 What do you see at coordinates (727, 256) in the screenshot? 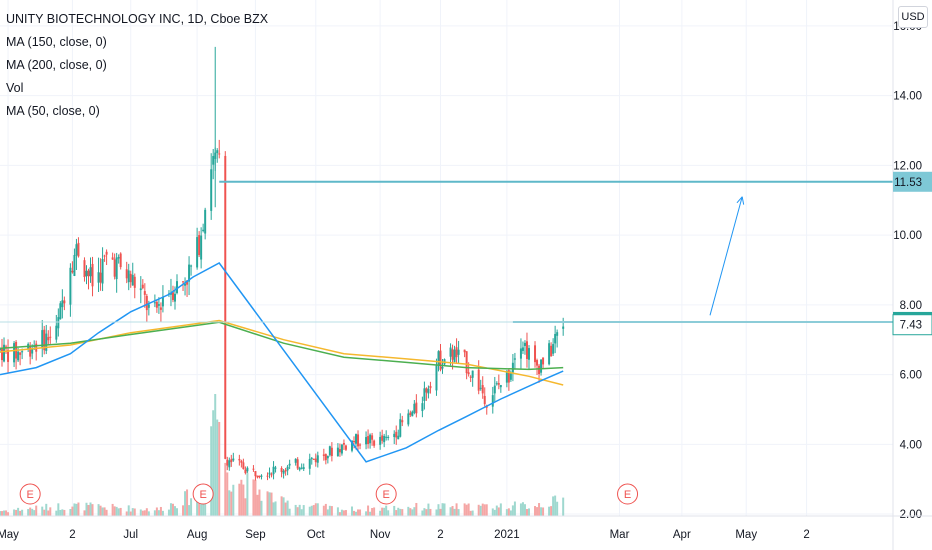
I see `trend-arrow` at bounding box center [727, 256].